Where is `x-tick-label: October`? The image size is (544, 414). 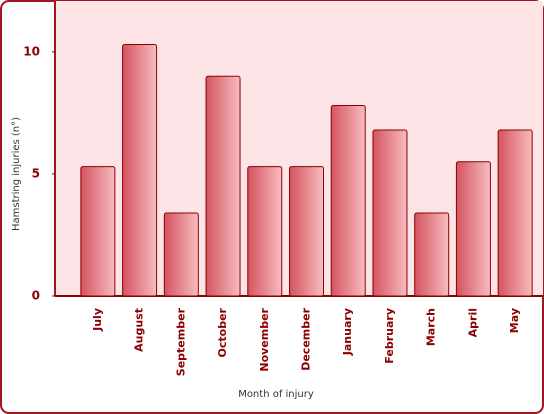
x-tick-label: October is located at coordinates (222, 332).